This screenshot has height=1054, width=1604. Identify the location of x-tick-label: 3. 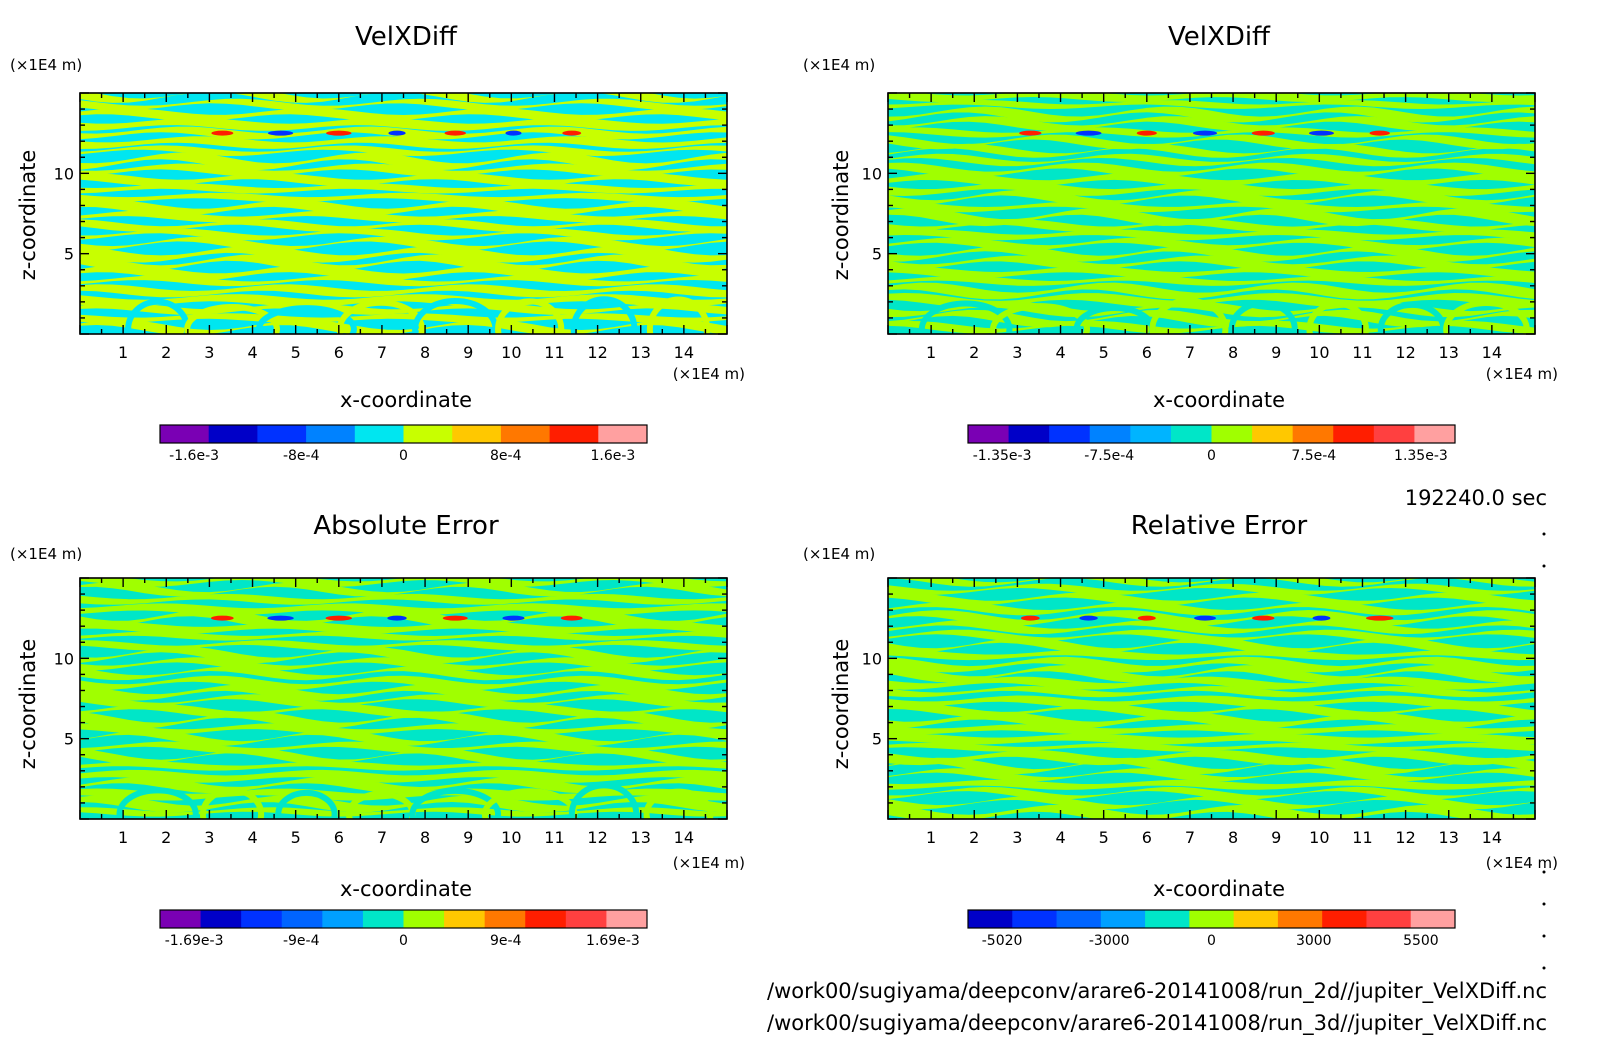
(1017, 837).